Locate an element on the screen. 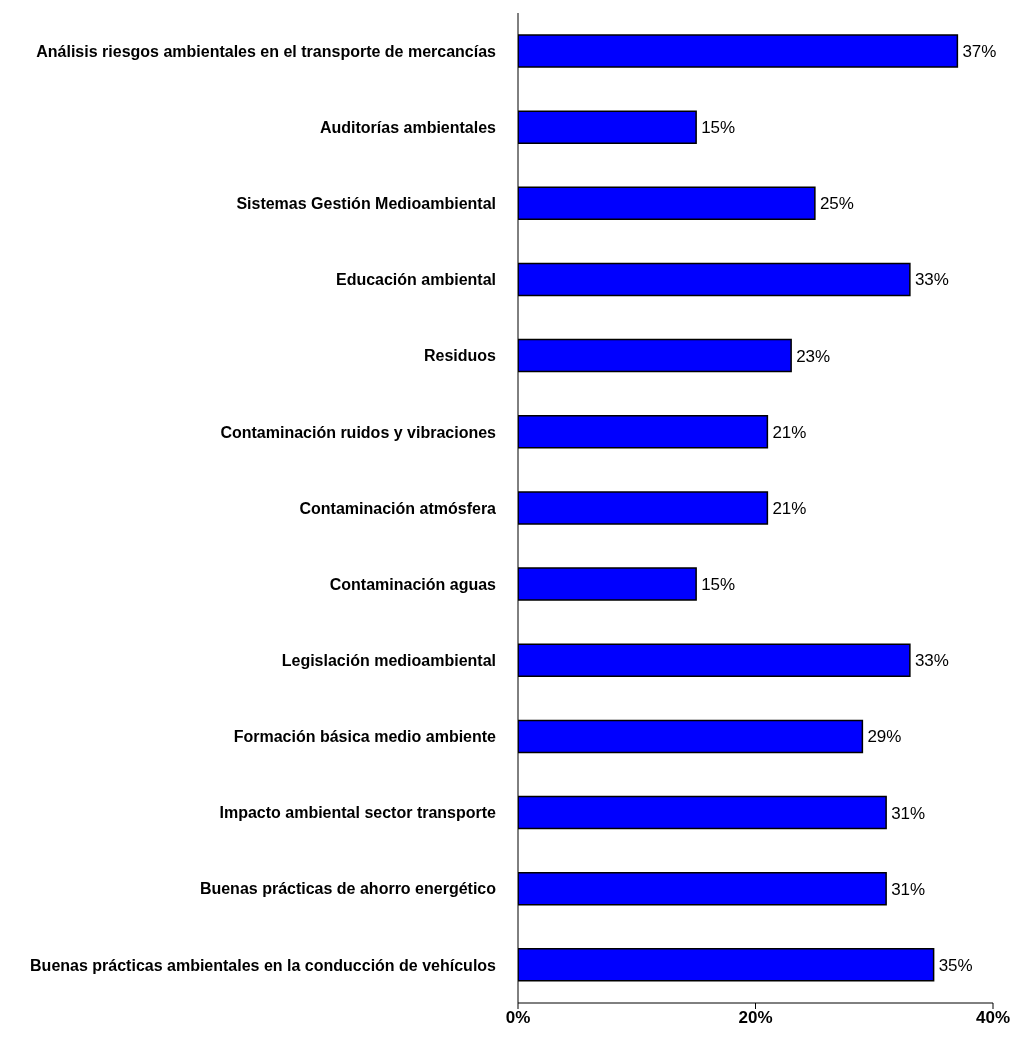  y-tick-label: Contaminación aguas is located at coordinates (413, 584).